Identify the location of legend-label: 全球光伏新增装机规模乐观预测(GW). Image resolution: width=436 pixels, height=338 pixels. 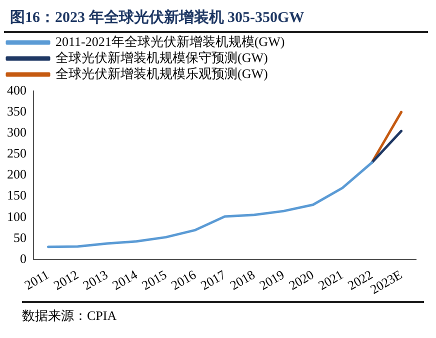
(162, 73).